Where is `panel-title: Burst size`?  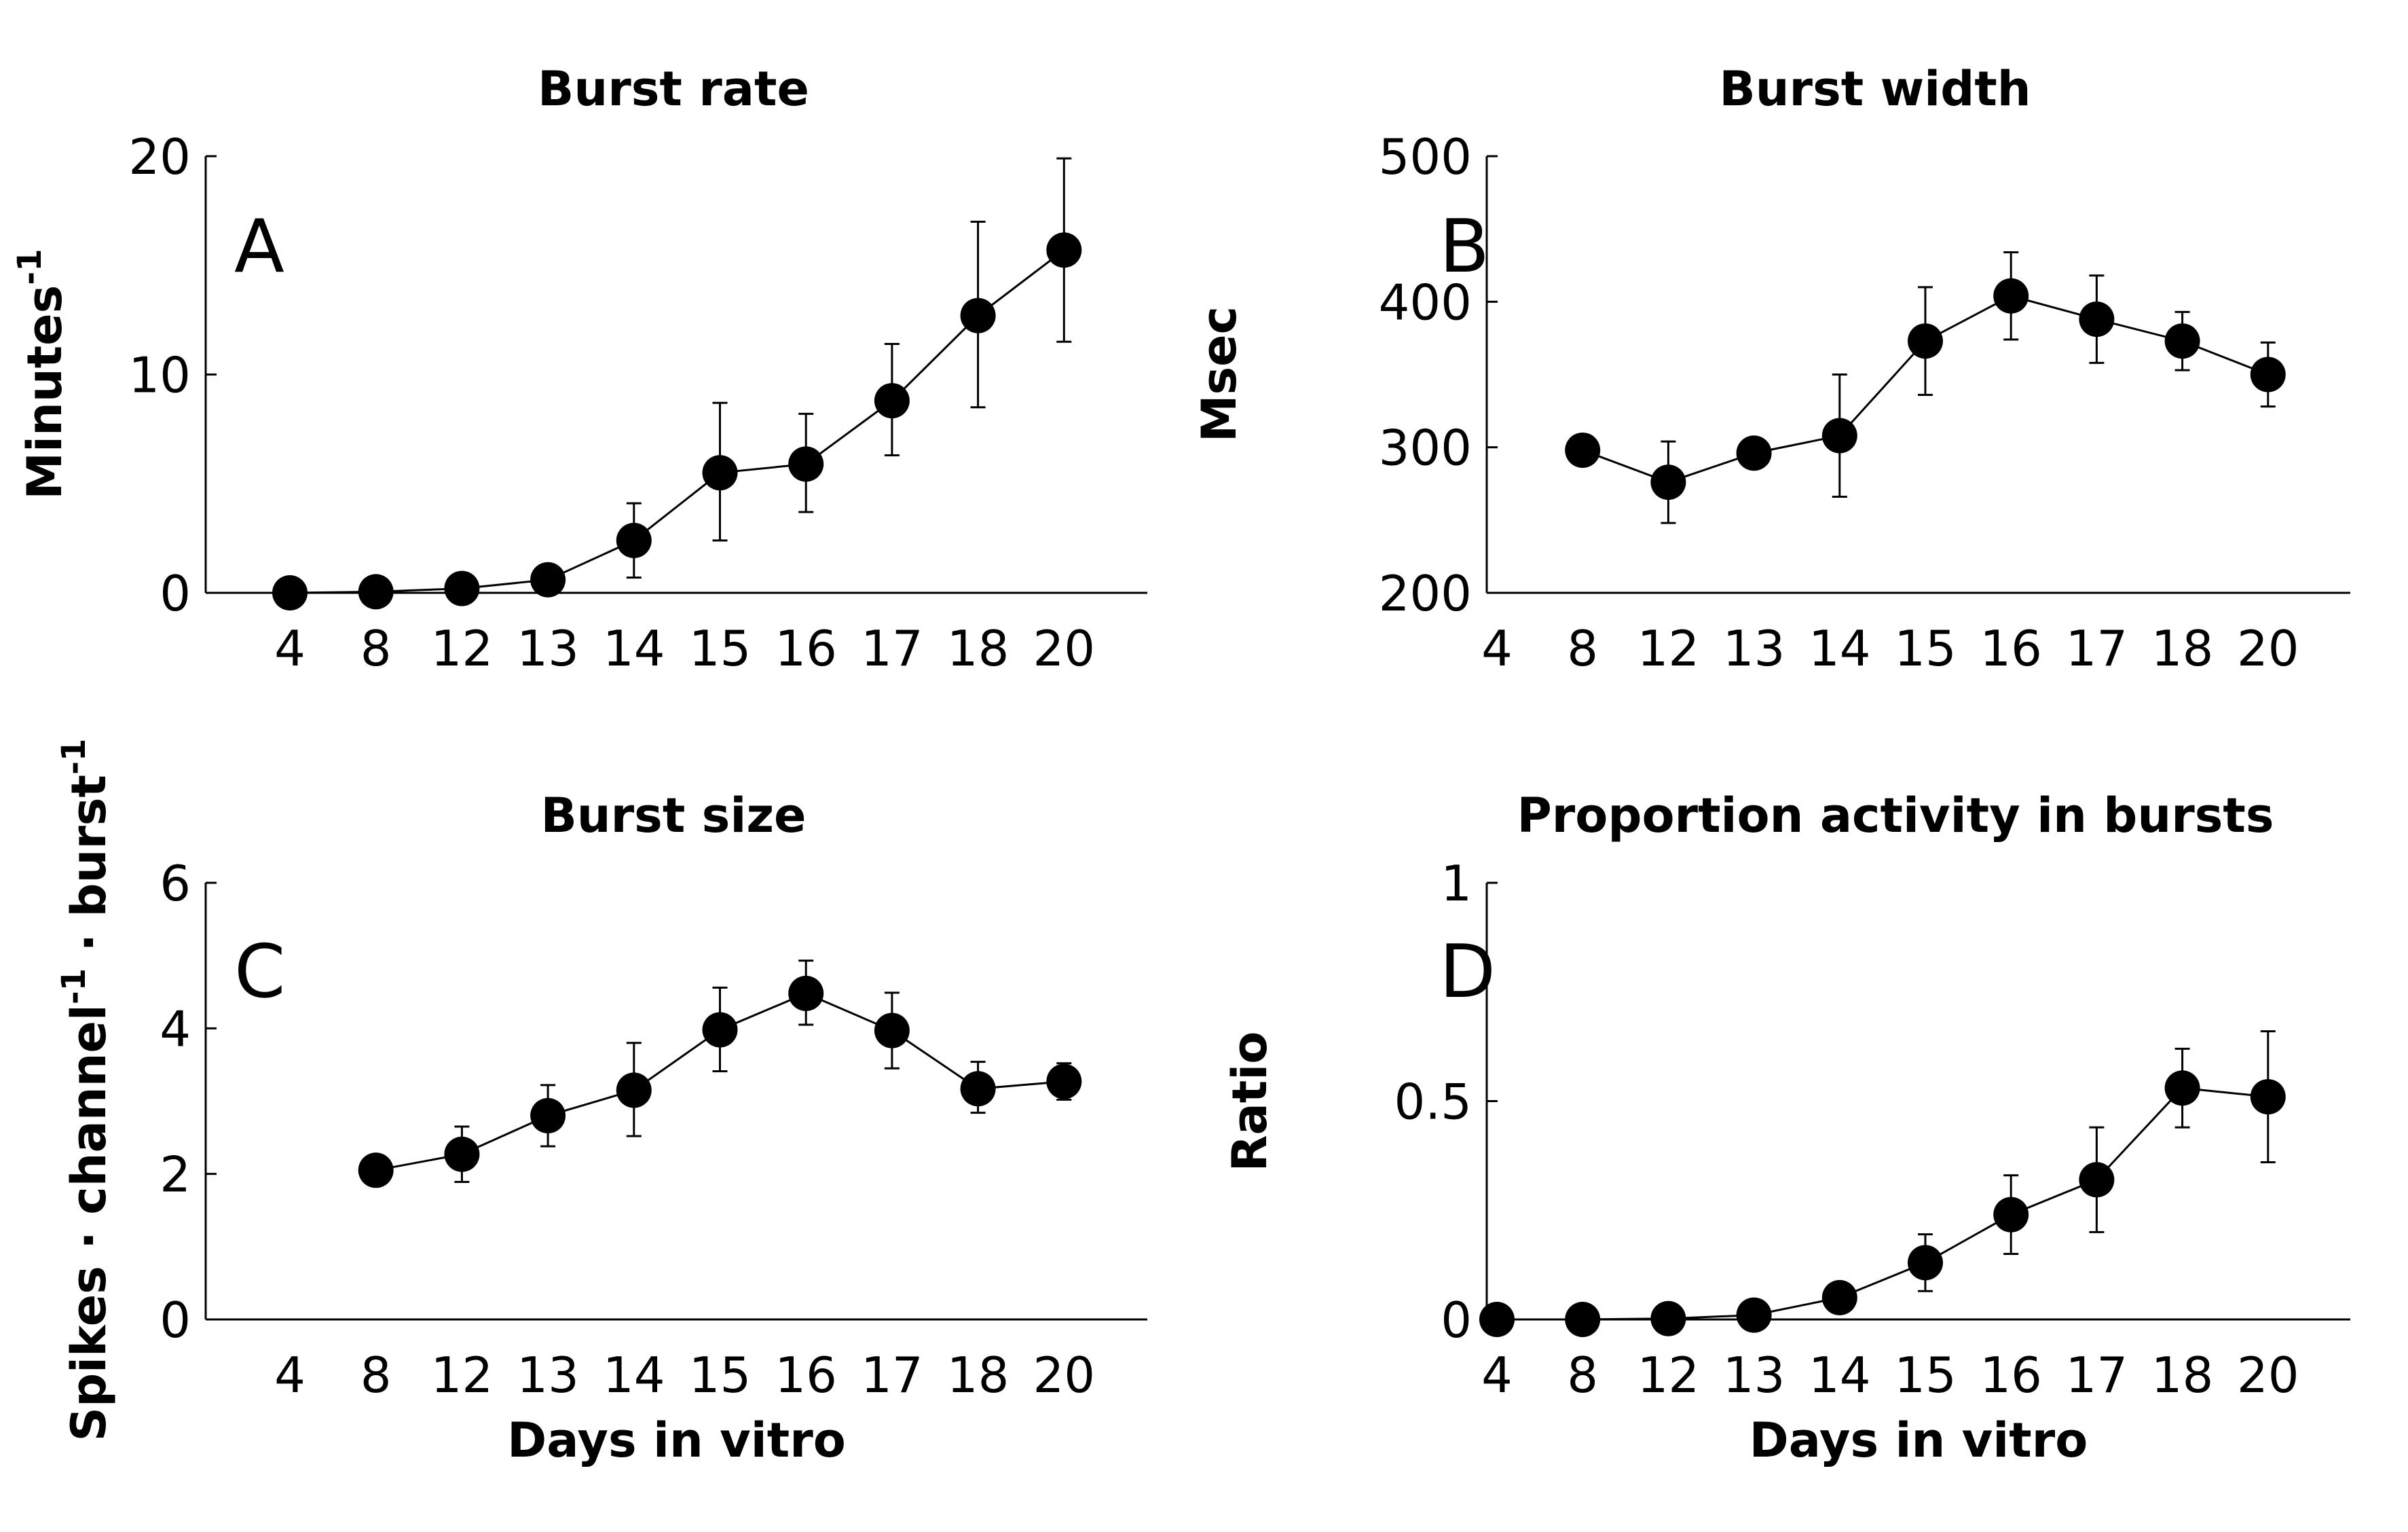
panel-title: Burst size is located at coordinates (673, 815).